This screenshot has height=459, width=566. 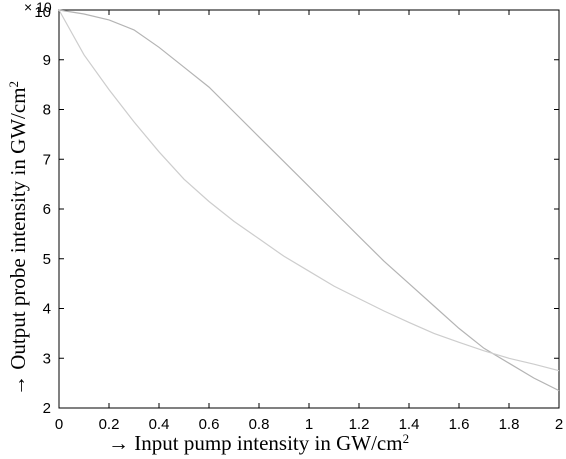 I want to click on x-axis-title: → Input pump intensity in GW/cm2, so click(x=258, y=443).